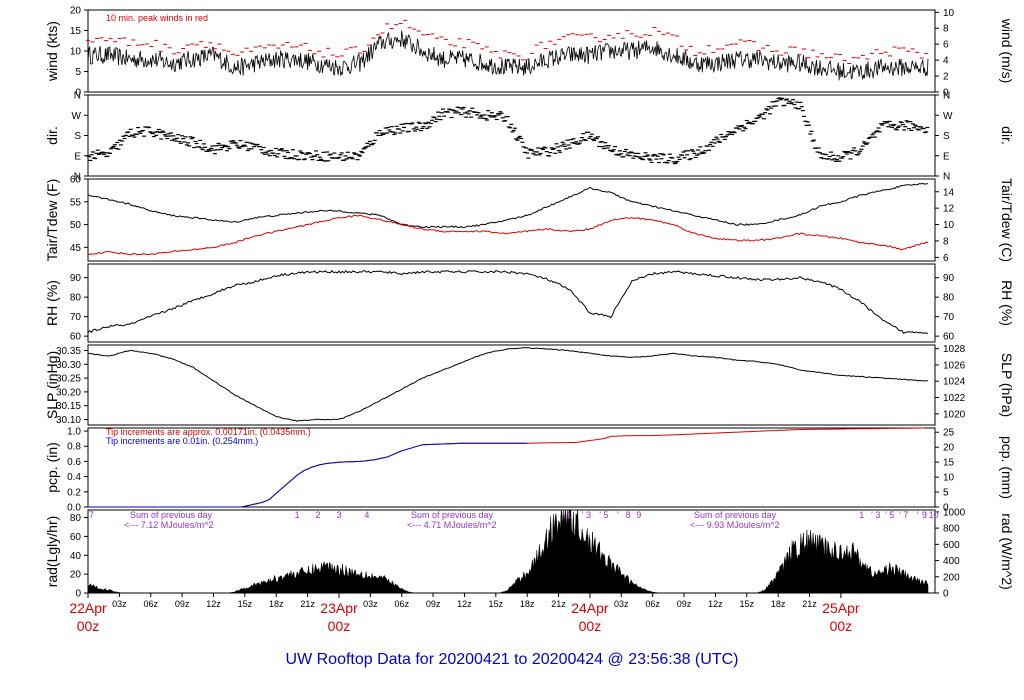 The image size is (1024, 700). What do you see at coordinates (68, 392) in the screenshot?
I see `y-tick-label: 30.20` at bounding box center [68, 392].